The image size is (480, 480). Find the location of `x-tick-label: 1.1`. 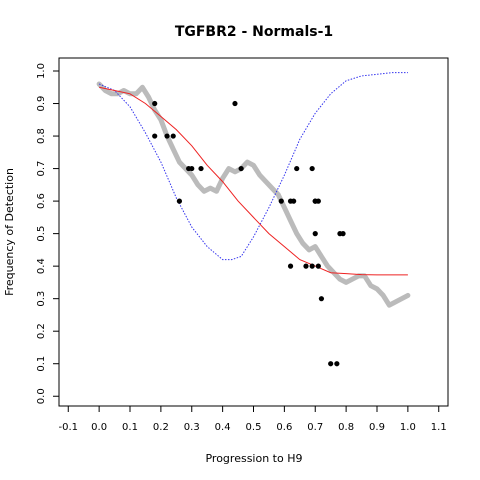

x-tick-label: 1.1 is located at coordinates (439, 427).